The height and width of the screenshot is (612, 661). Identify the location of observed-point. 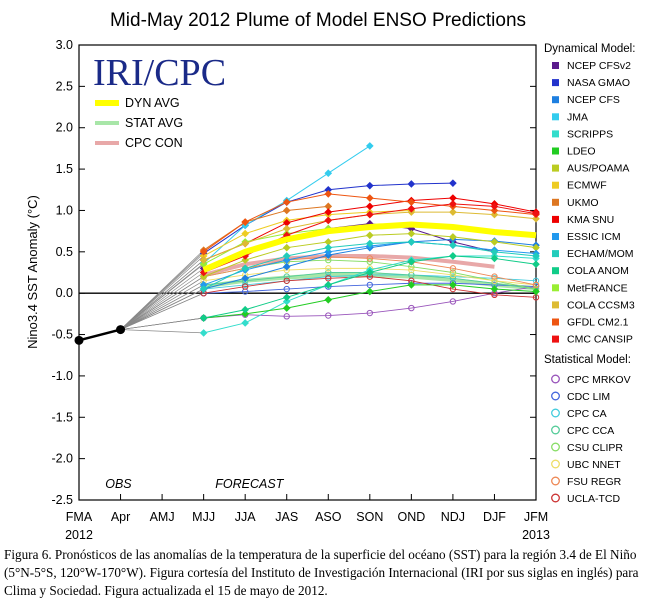
(79, 340).